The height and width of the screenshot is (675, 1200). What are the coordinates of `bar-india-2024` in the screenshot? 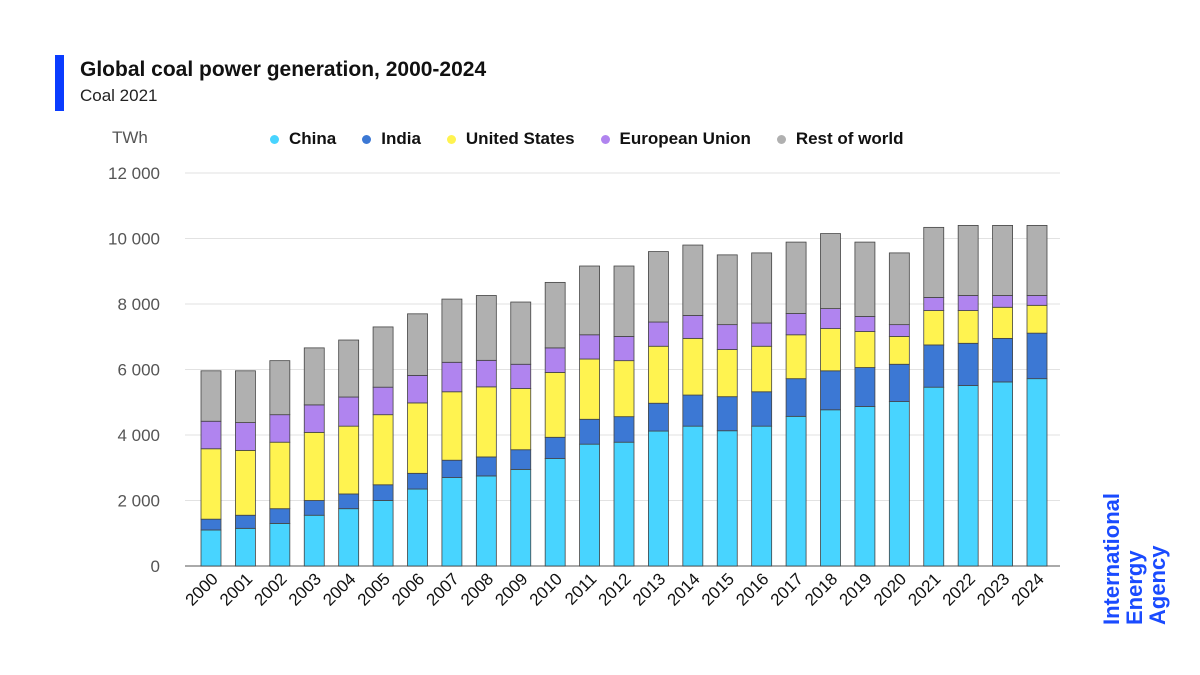 It's located at (1037, 356).